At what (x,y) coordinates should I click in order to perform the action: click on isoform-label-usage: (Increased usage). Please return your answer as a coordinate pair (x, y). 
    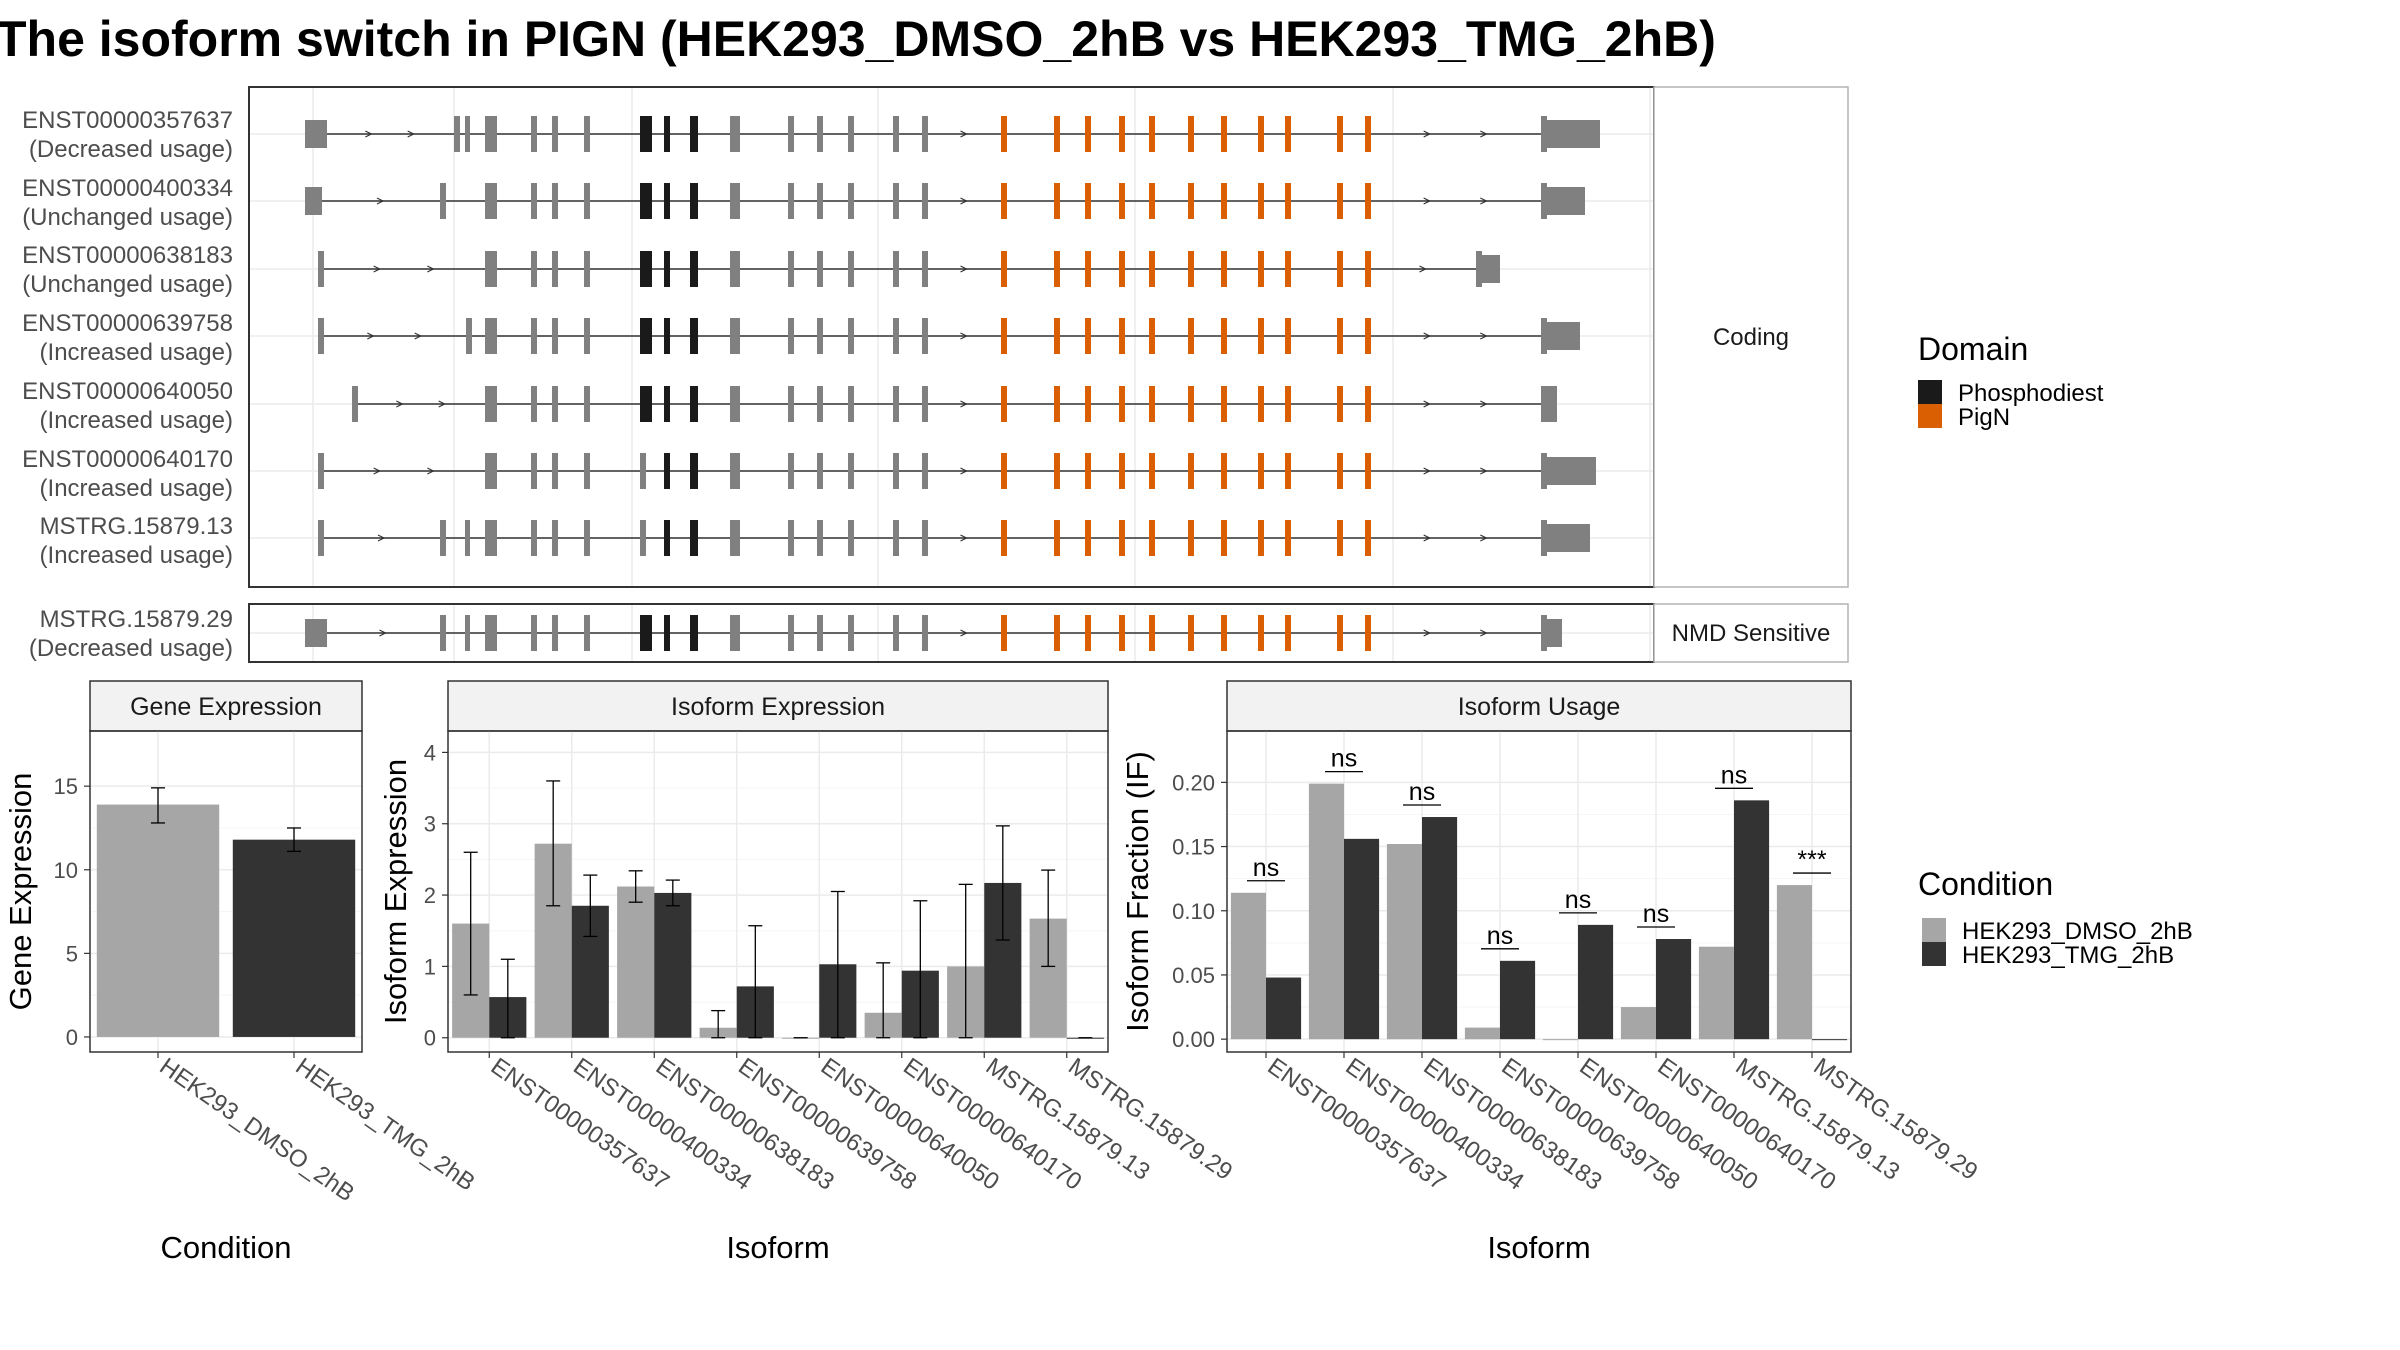
    Looking at the image, I should click on (136, 555).